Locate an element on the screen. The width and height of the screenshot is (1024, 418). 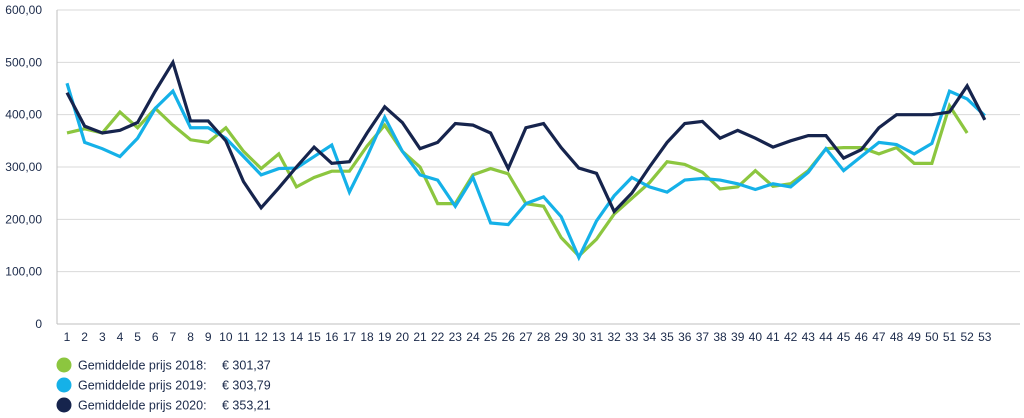
x-tick-label: 40 is located at coordinates (756, 337).